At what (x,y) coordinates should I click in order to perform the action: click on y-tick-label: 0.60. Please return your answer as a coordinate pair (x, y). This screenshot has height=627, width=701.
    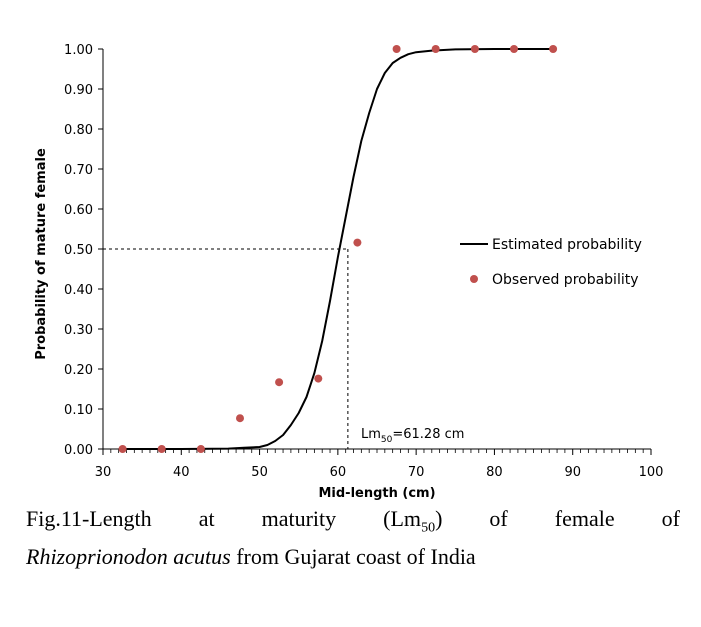
    Looking at the image, I should click on (78, 210).